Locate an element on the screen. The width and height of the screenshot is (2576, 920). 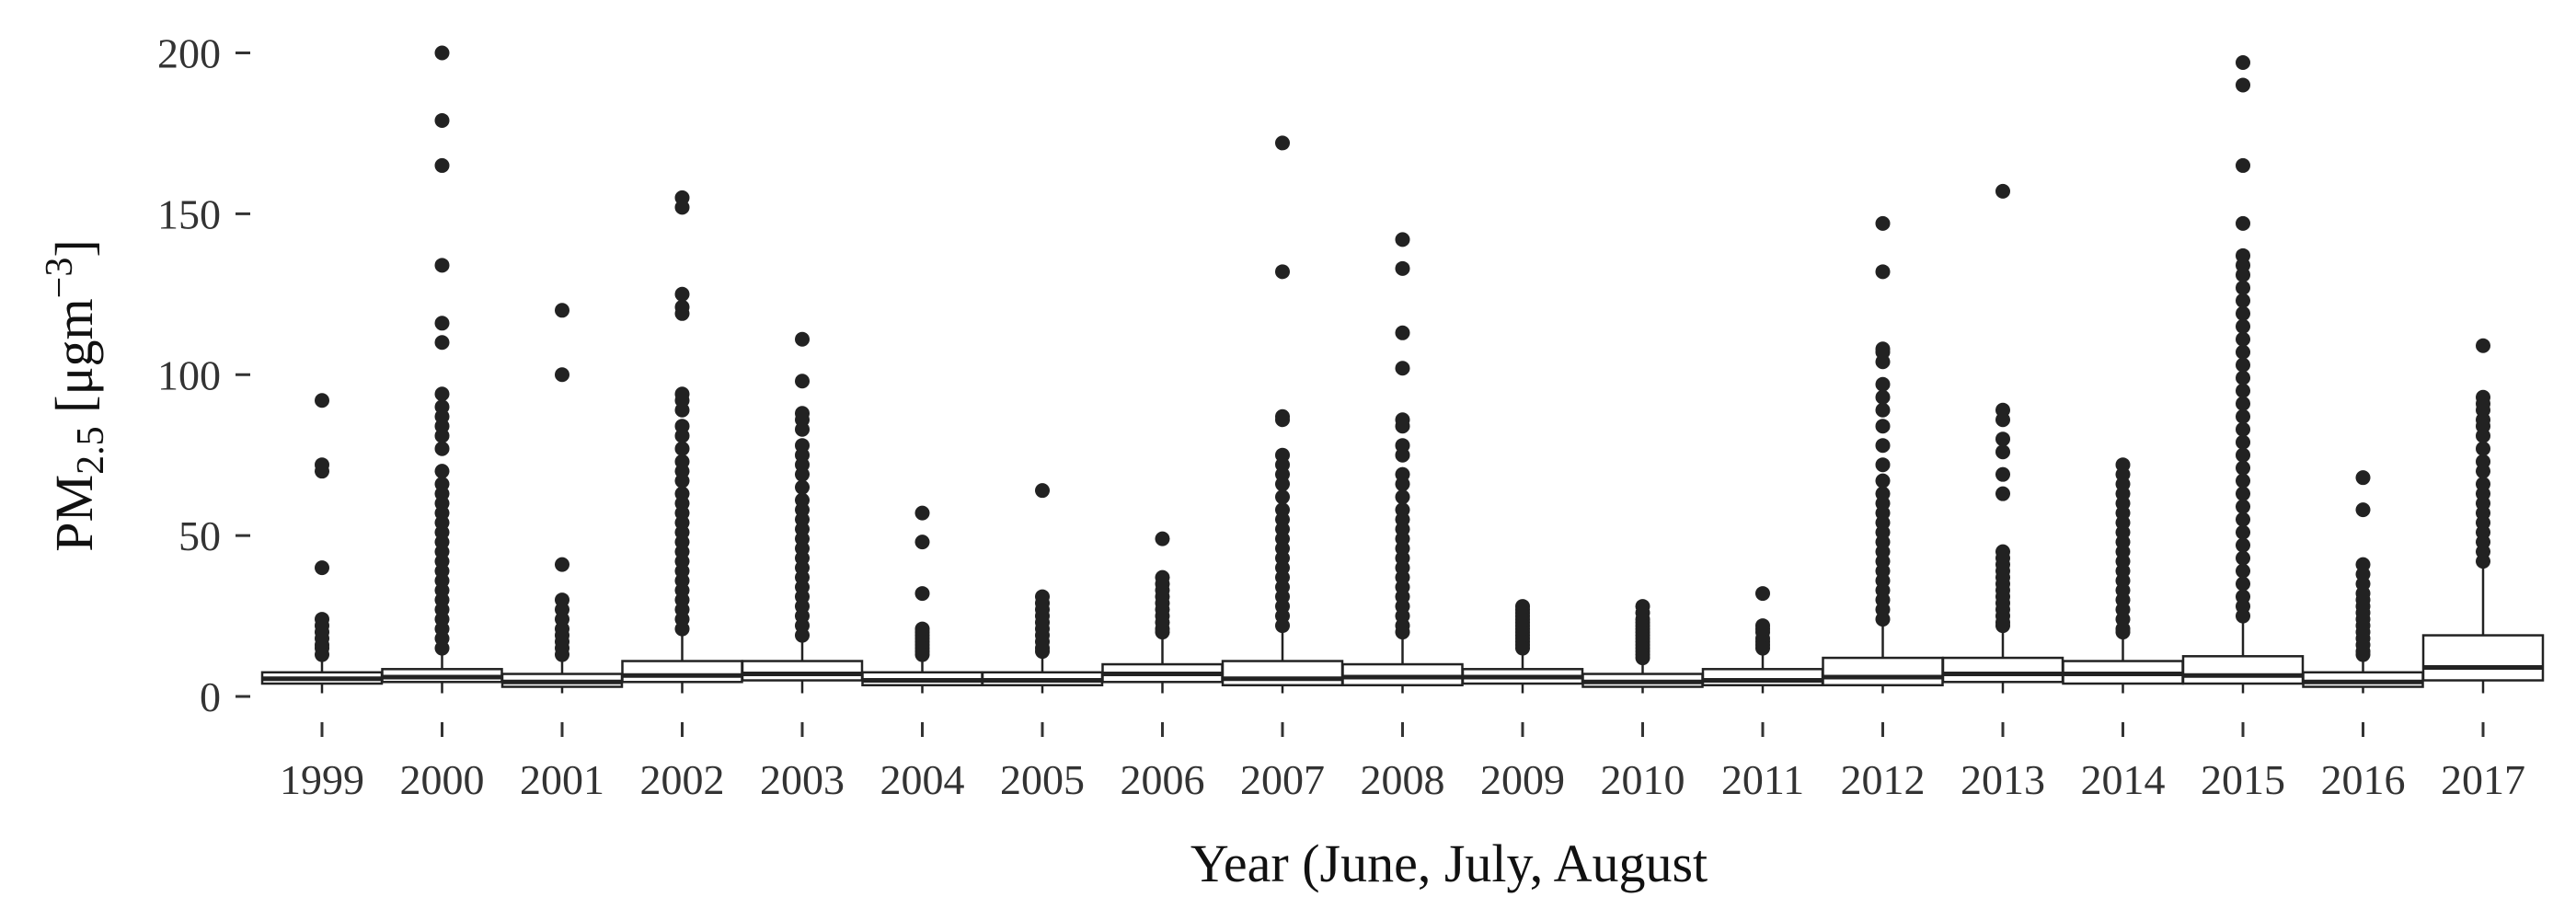
x-tick-label: 2017 is located at coordinates (2483, 779).